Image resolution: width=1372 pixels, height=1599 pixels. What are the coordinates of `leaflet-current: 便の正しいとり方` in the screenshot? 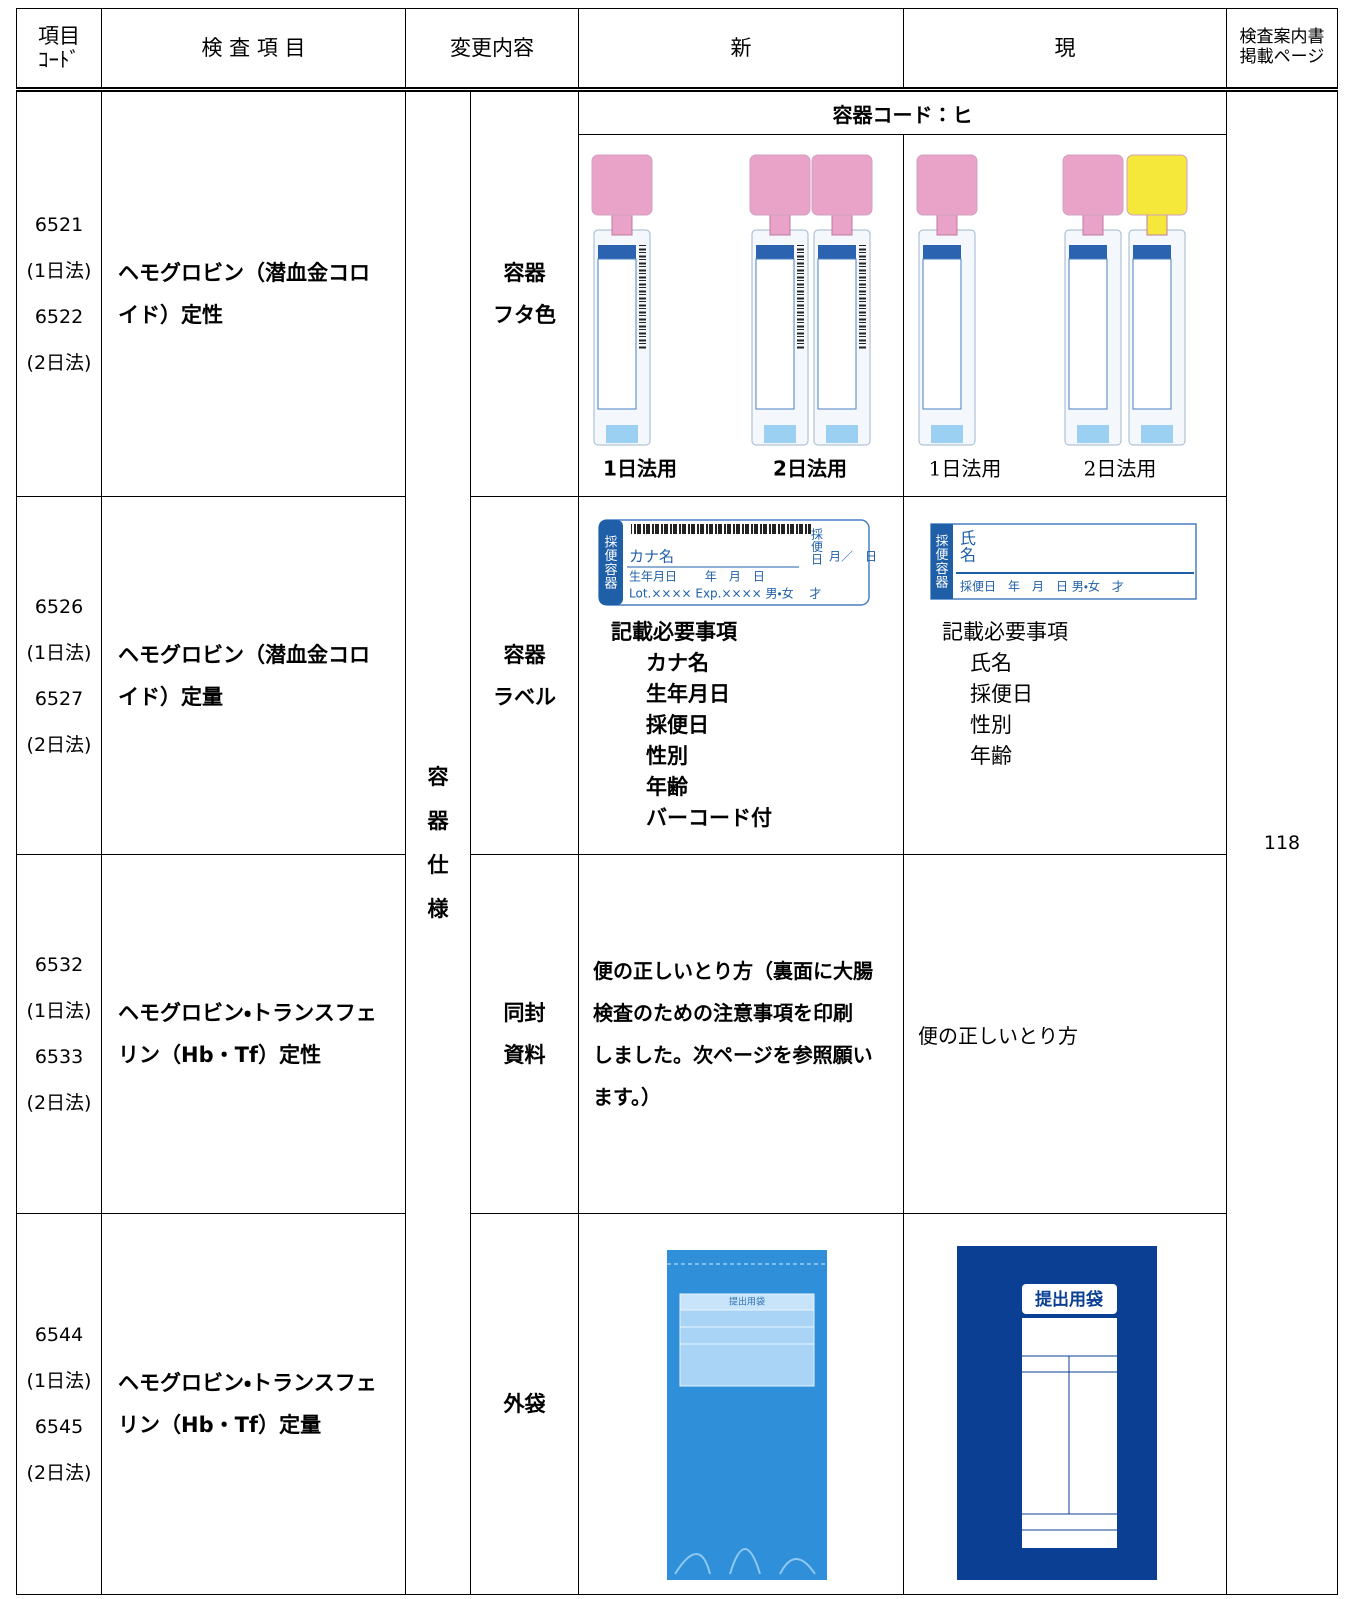 It's located at (1065, 1034).